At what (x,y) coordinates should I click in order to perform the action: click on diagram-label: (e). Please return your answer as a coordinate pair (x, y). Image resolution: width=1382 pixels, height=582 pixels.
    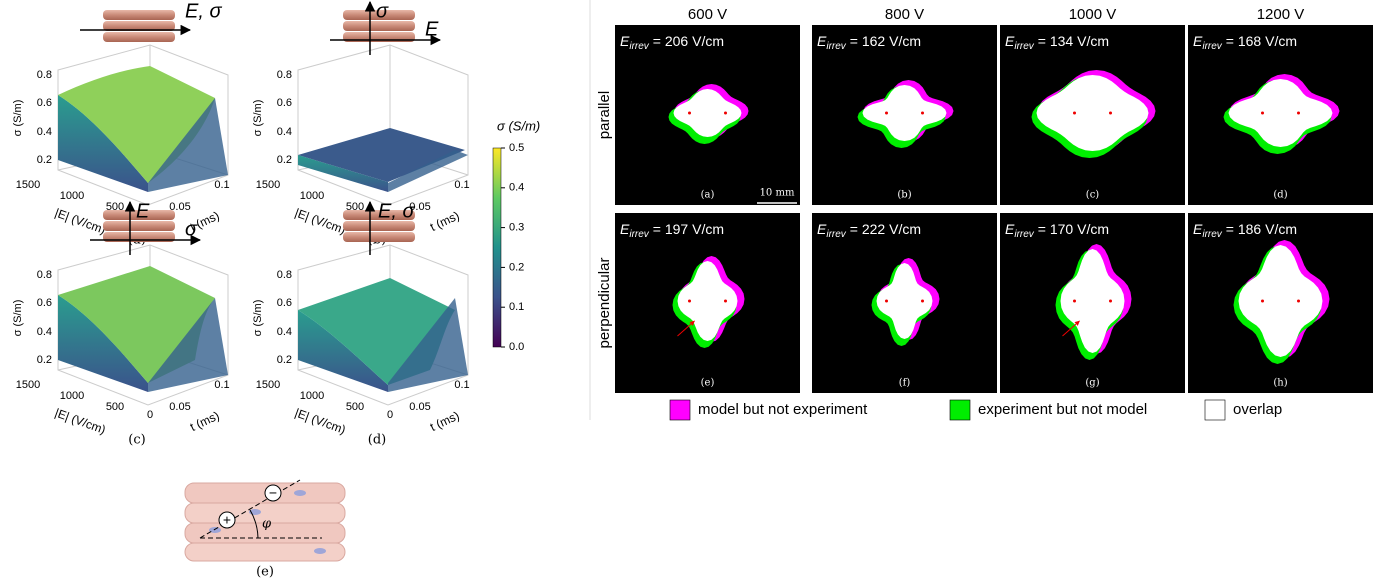
    Looking at the image, I should click on (265, 572).